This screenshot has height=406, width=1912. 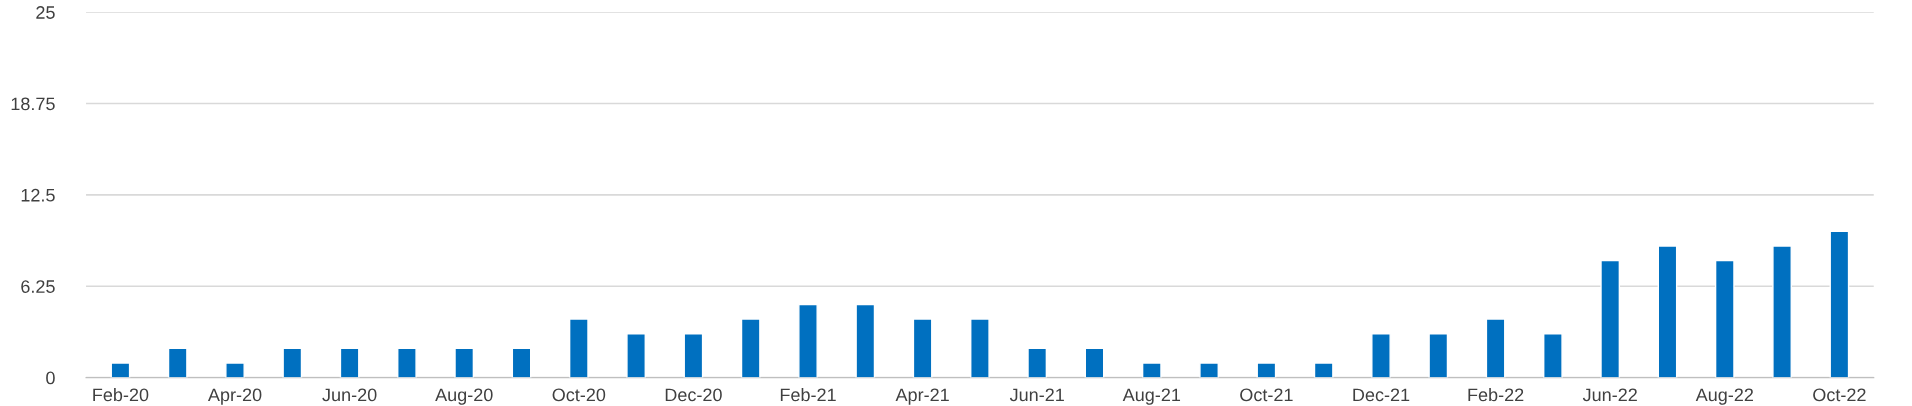 What do you see at coordinates (121, 395) in the screenshot?
I see `x-tick-label: Feb-20` at bounding box center [121, 395].